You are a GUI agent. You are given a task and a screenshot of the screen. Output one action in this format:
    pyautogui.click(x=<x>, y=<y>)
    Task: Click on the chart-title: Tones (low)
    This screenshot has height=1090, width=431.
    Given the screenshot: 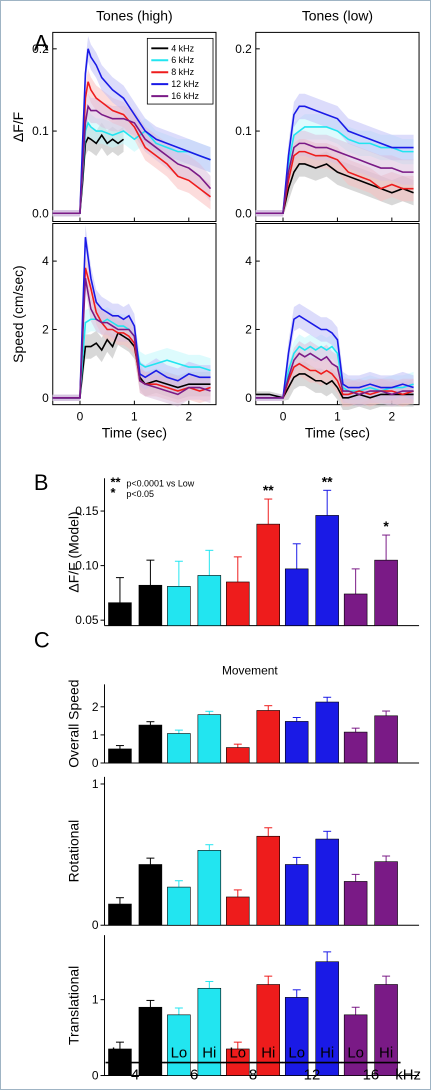 What is the action you would take?
    pyautogui.click(x=337, y=15)
    